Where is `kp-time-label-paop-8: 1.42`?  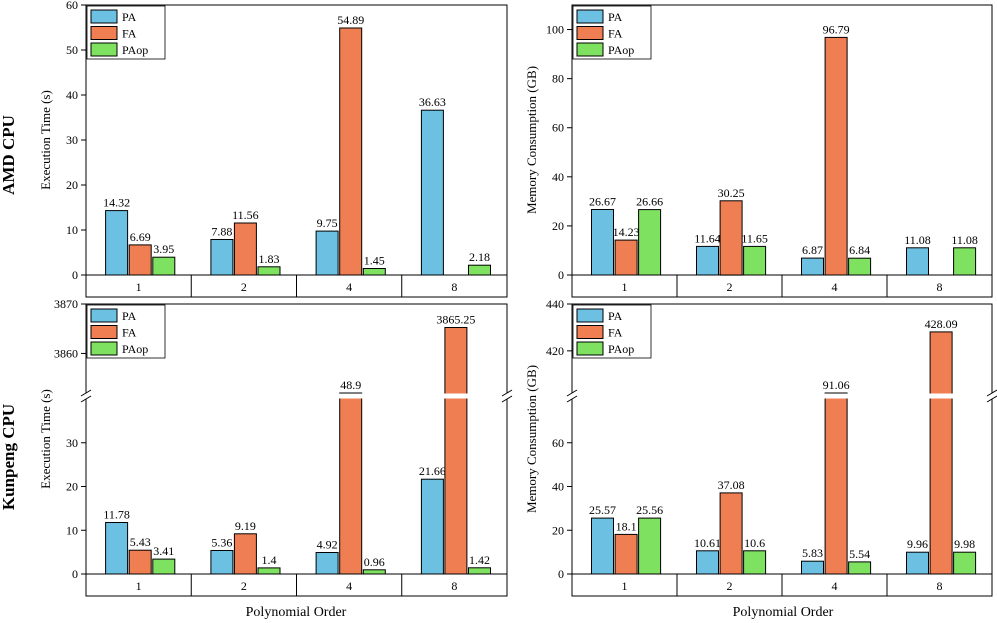
kp-time-label-paop-8: 1.42 is located at coordinates (479, 560).